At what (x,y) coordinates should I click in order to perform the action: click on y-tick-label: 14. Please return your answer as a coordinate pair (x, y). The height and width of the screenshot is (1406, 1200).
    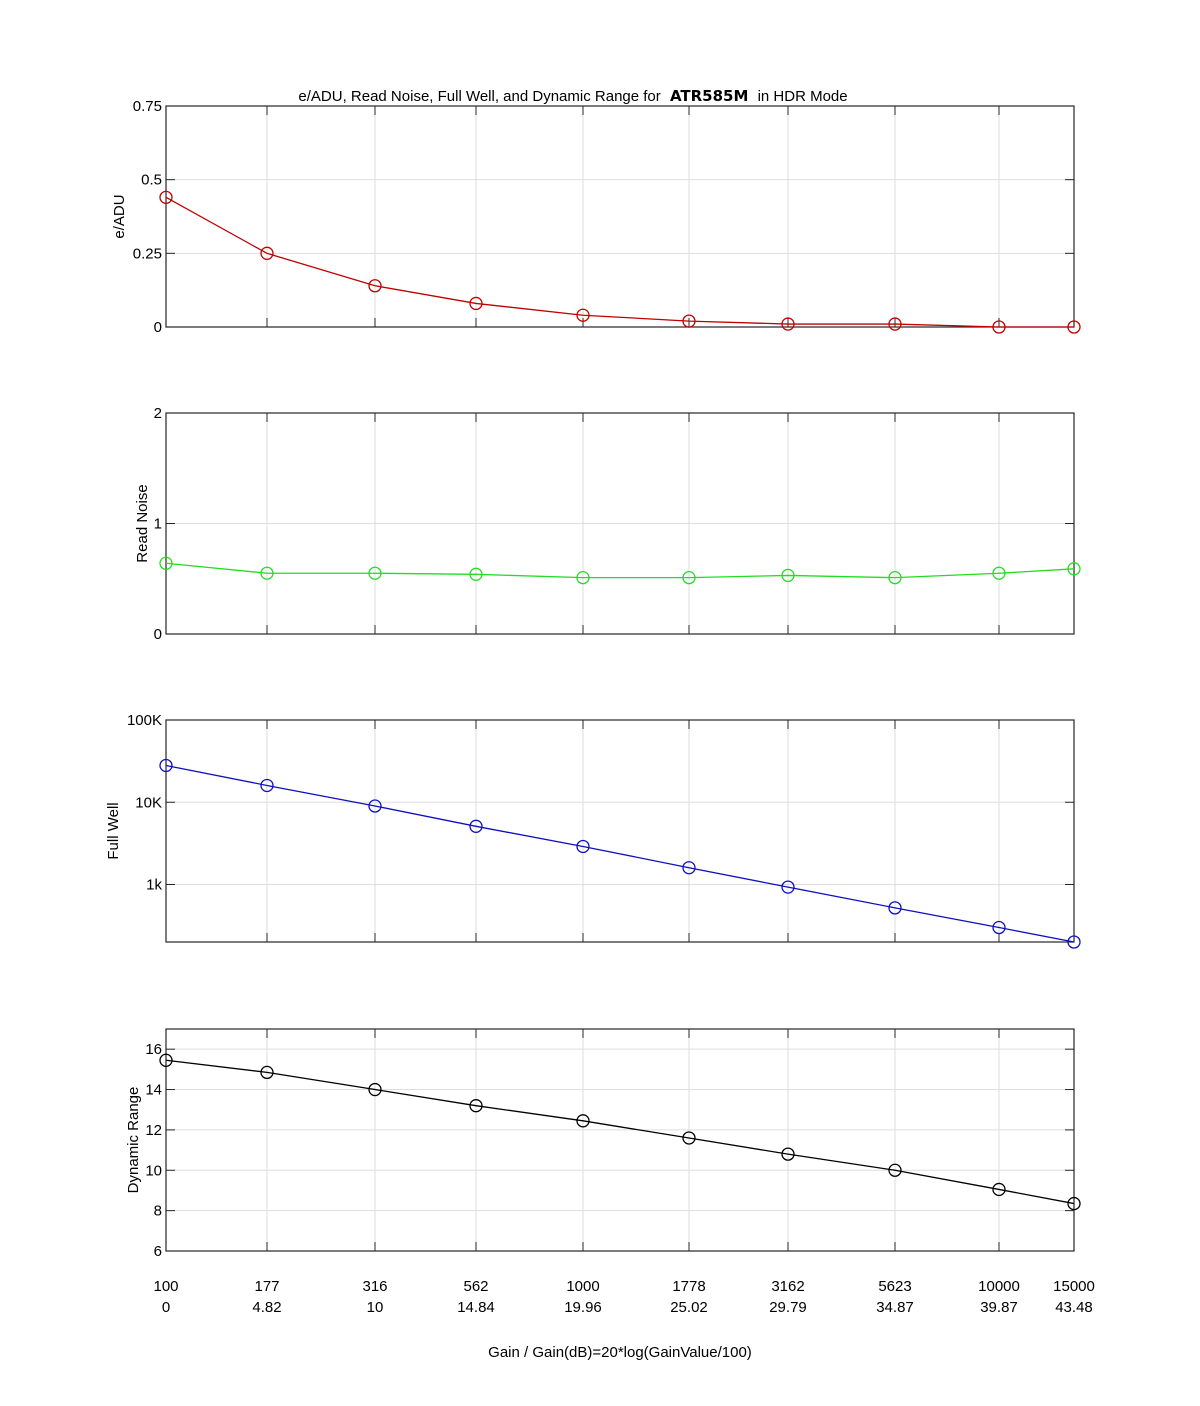
    Looking at the image, I should click on (153, 1090).